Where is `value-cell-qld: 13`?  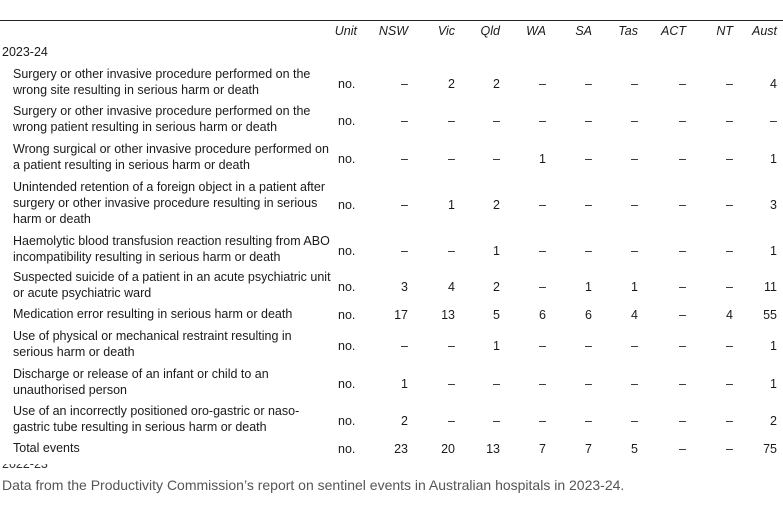 value-cell-qld: 13 is located at coordinates (493, 449).